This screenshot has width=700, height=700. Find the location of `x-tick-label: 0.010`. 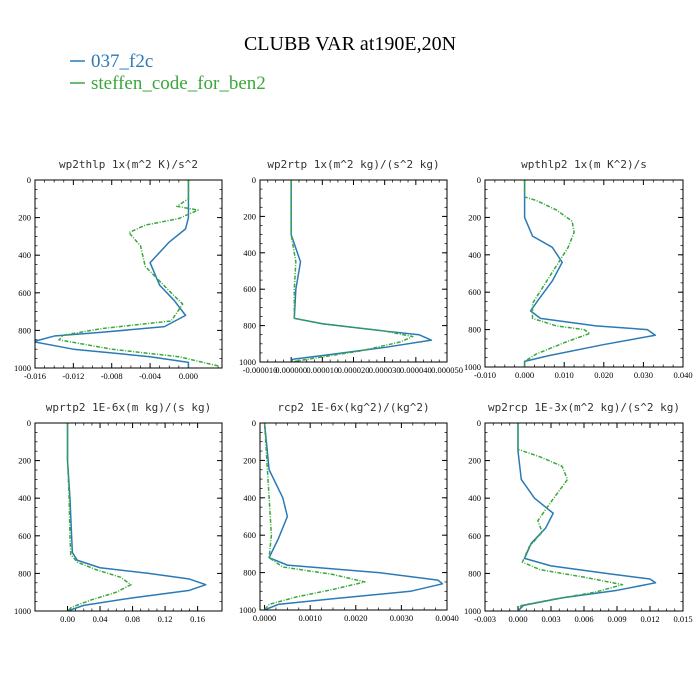

x-tick-label: 0.010 is located at coordinates (564, 375).